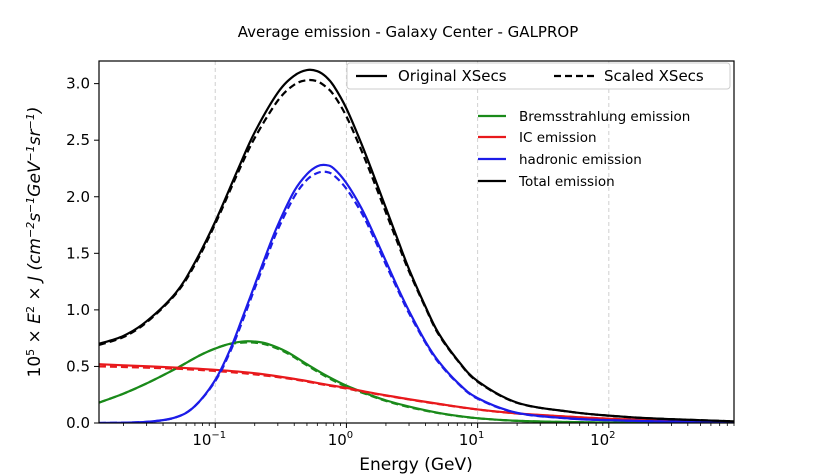 The width and height of the screenshot is (814, 475). I want to click on legend-label-bremsstrahlung: Bremsstrahlung emission, so click(604, 117).